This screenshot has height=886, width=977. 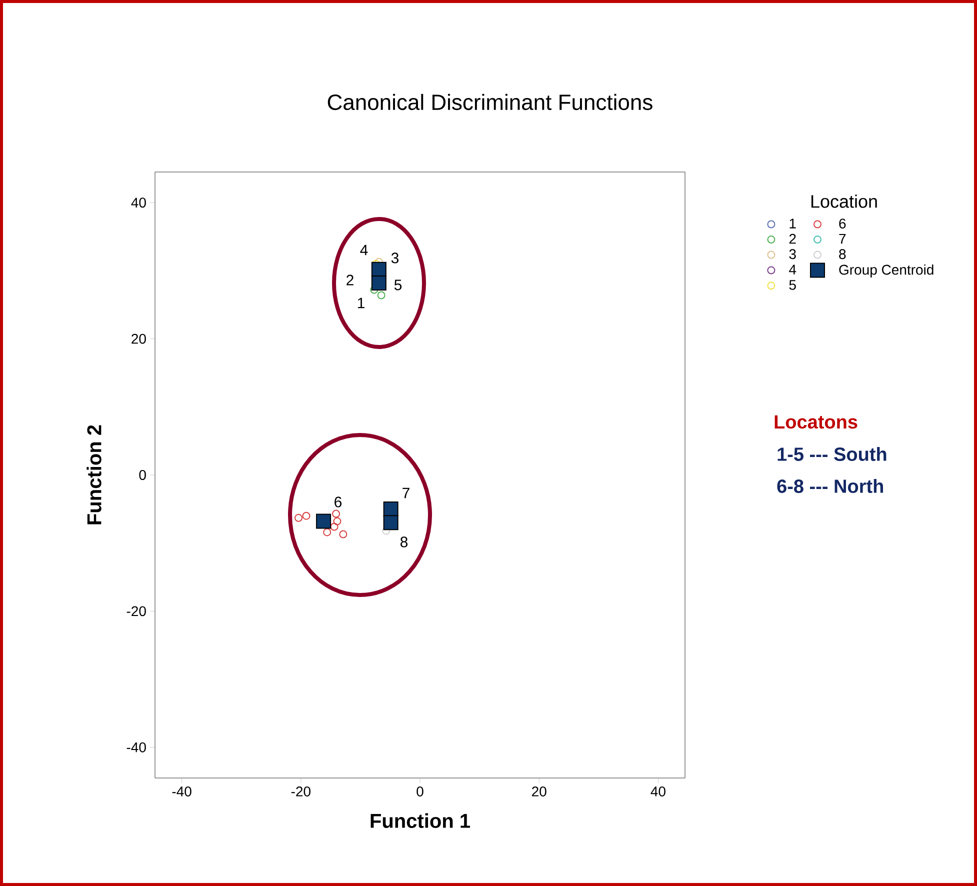 I want to click on legend-title: Location, so click(x=844, y=201).